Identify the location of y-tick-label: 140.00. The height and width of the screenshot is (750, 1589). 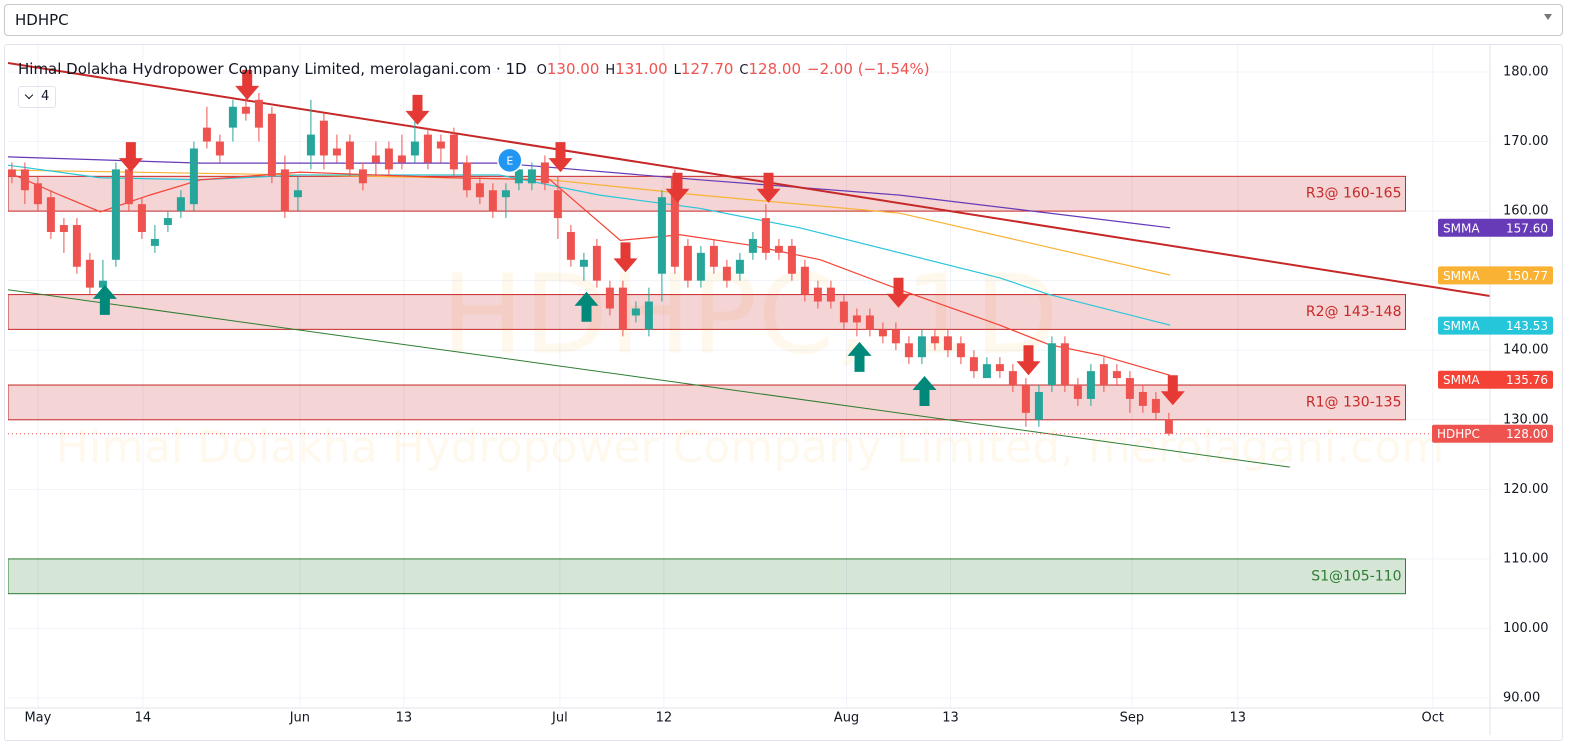
(1526, 350).